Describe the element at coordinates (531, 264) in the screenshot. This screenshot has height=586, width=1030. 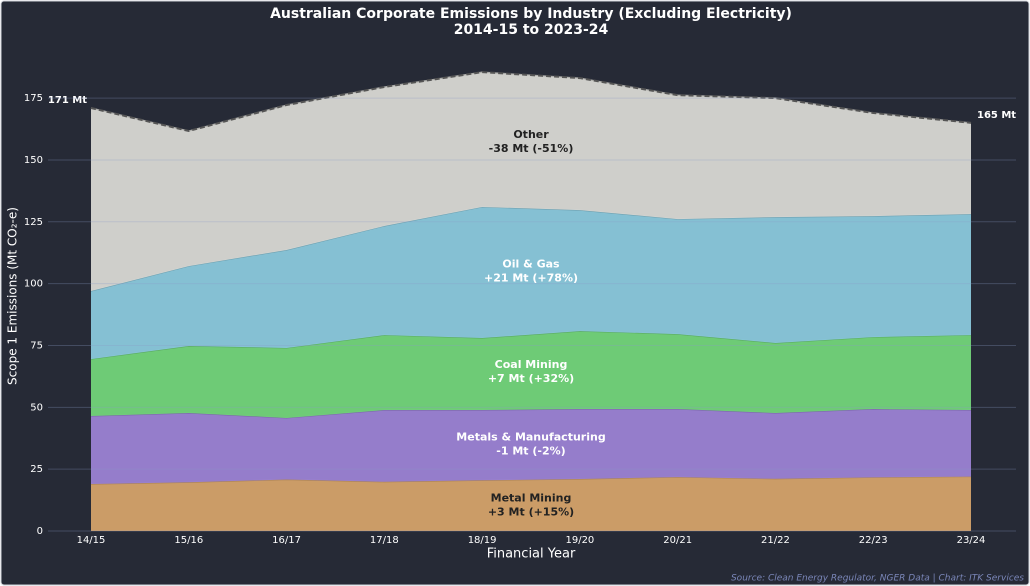
I see `series-label: Oil & Gas` at that location.